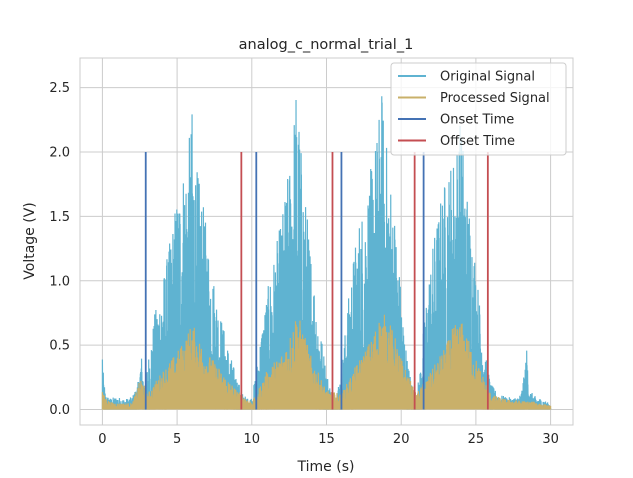 The image size is (633, 478). Describe the element at coordinates (59, 88) in the screenshot. I see `y-tick-label: 2.5` at that location.